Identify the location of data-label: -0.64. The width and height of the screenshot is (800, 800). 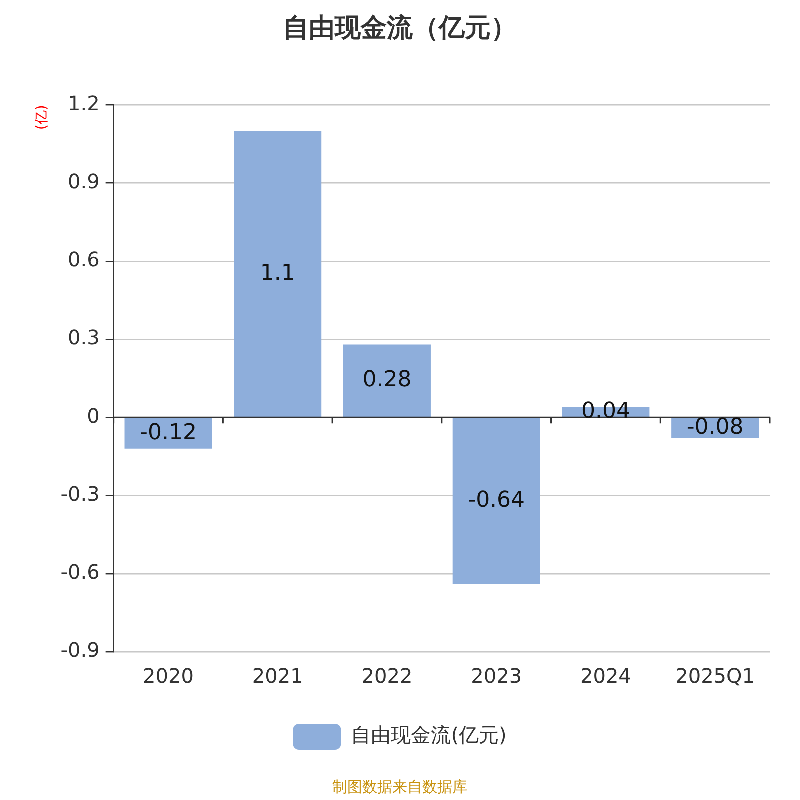
(497, 500).